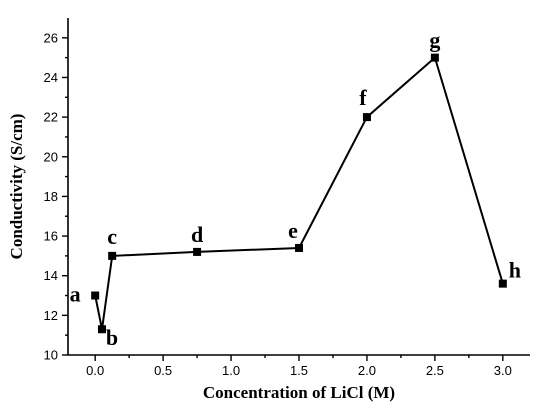 Image resolution: width=550 pixels, height=410 pixels. I want to click on y-tick-label: 10, so click(51, 355).